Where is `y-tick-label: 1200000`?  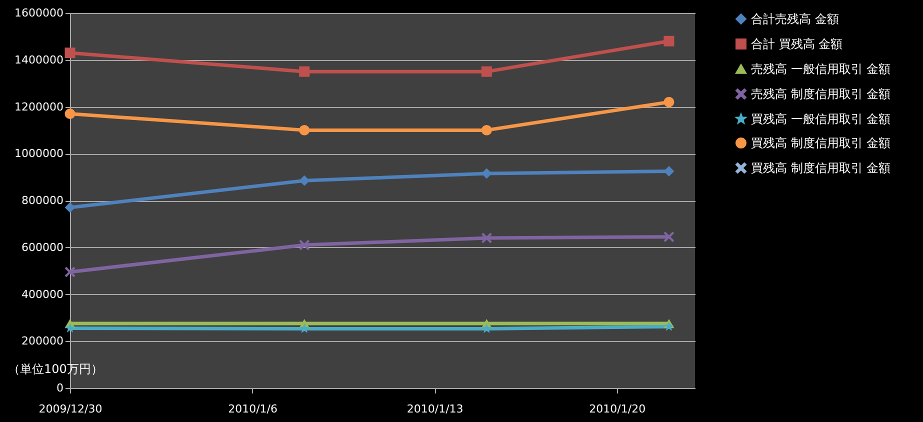 y-tick-label: 1200000 is located at coordinates (39, 107).